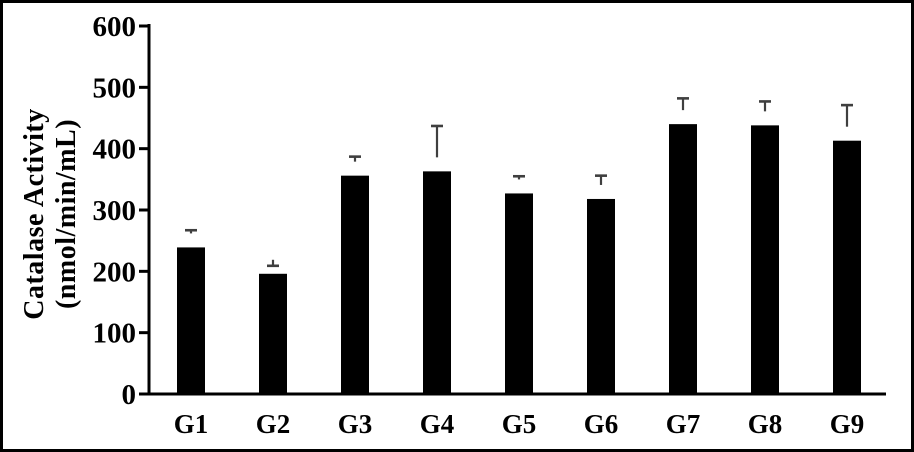 The image size is (914, 452). I want to click on bar-g1, so click(191, 320).